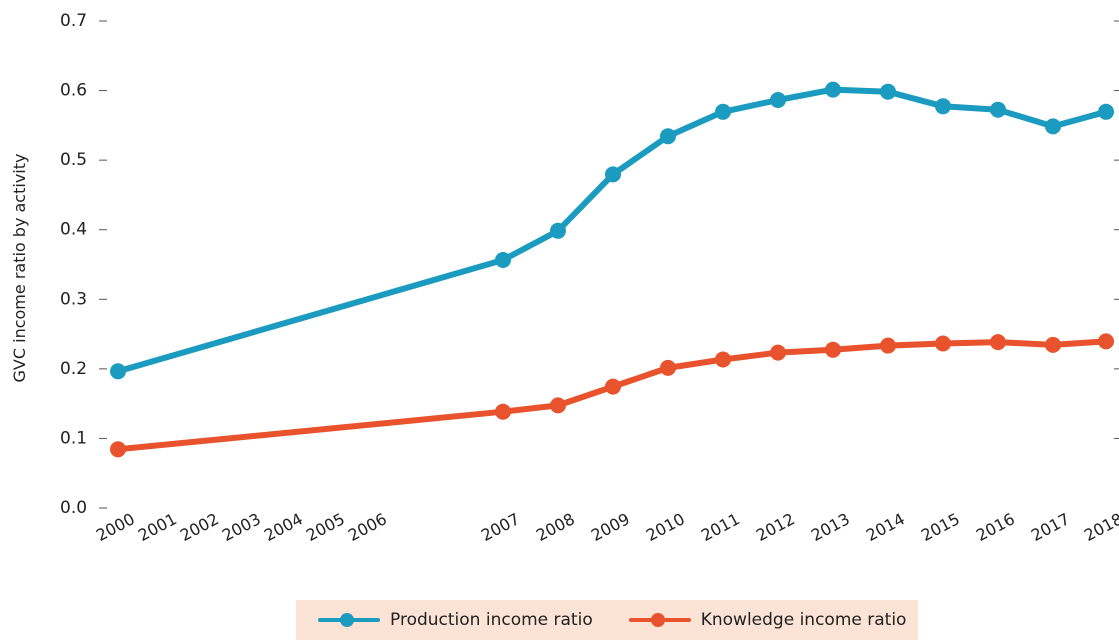 The width and height of the screenshot is (1119, 640). What do you see at coordinates (943, 343) in the screenshot?
I see `data-point-knowledge-2015` at bounding box center [943, 343].